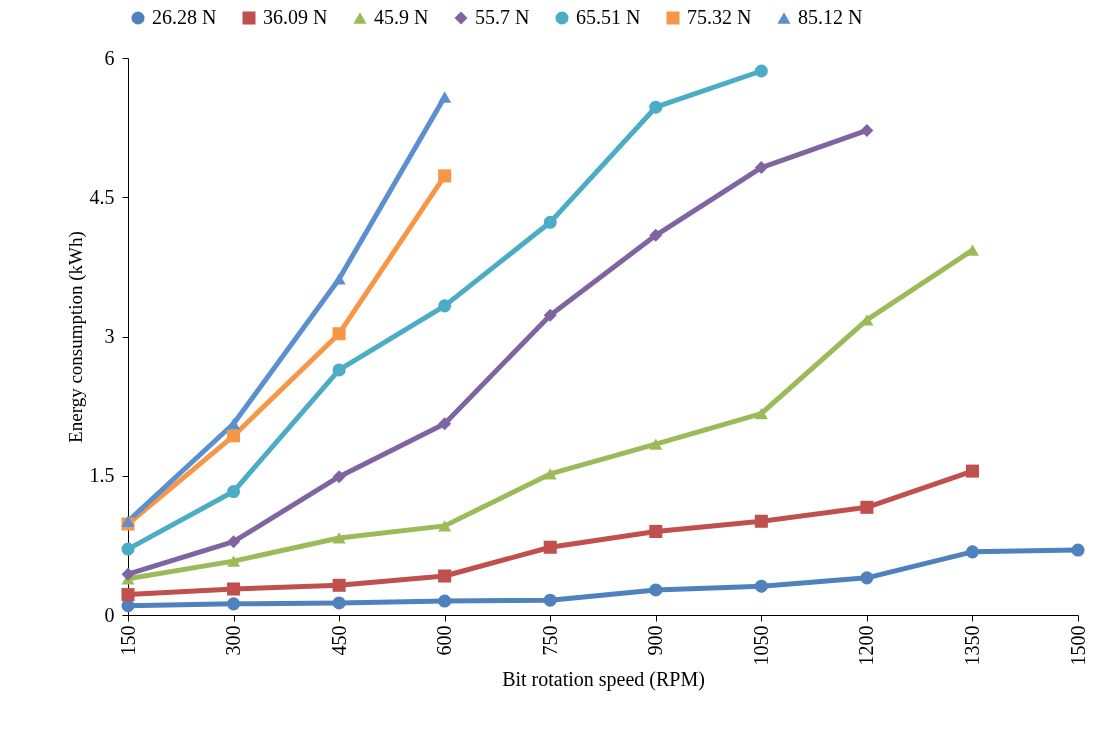  What do you see at coordinates (760, 645) in the screenshot?
I see `x-tick-label: 1050` at bounding box center [760, 645].